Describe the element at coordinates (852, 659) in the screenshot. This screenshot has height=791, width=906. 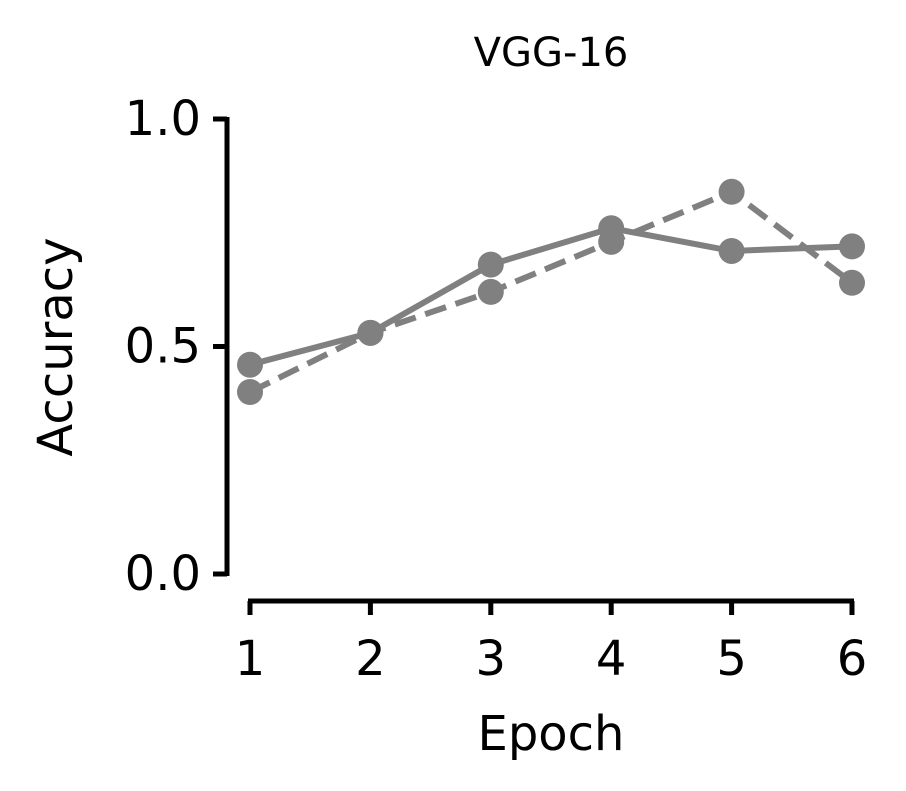
I see `x-tick-label: 6` at that location.